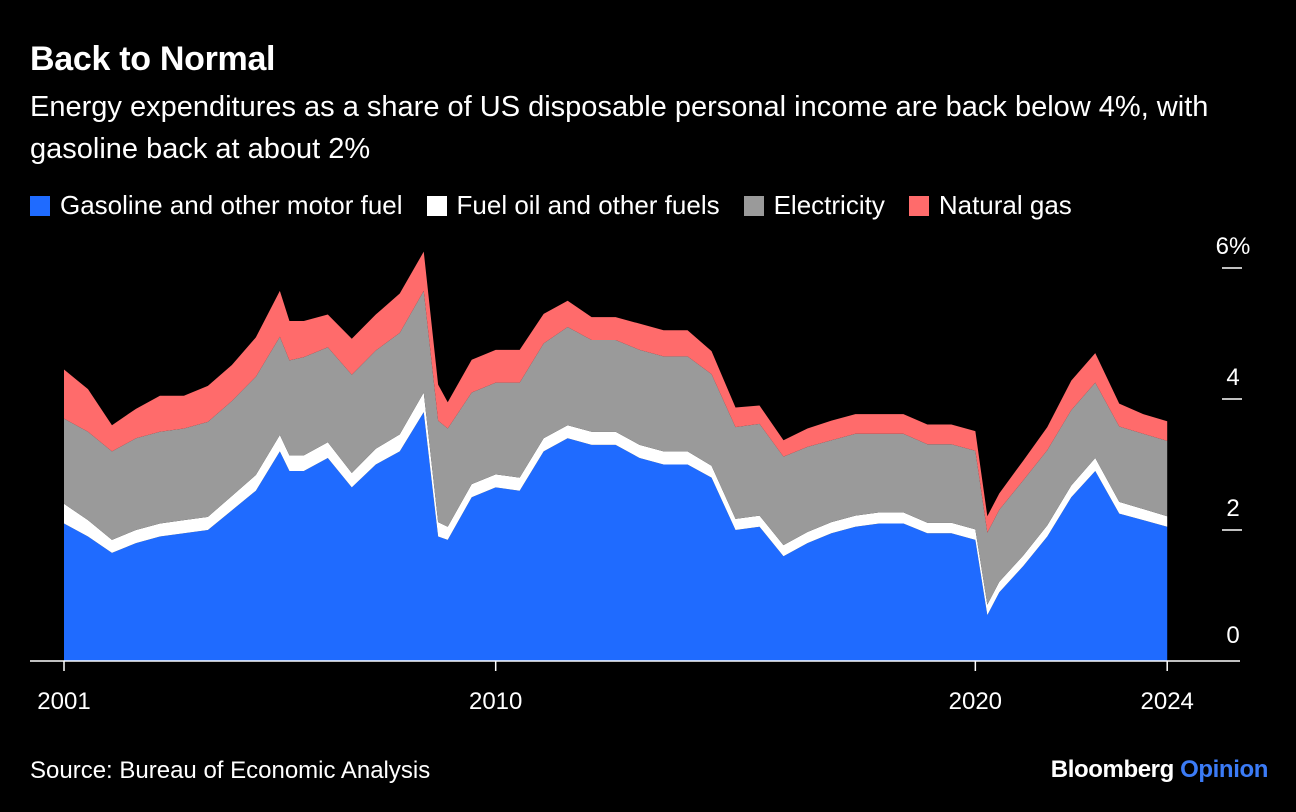 Image resolution: width=1296 pixels, height=812 pixels. Describe the element at coordinates (1224, 769) in the screenshot. I see `brand-accent: Opinion` at that location.